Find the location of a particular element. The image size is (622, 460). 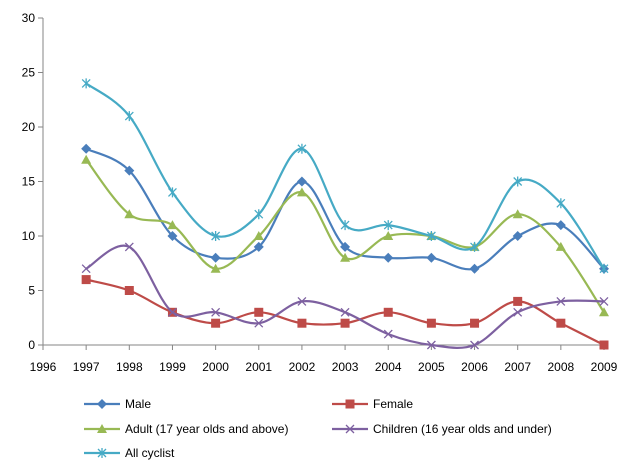

x-tick-label: 1999 is located at coordinates (172, 367).